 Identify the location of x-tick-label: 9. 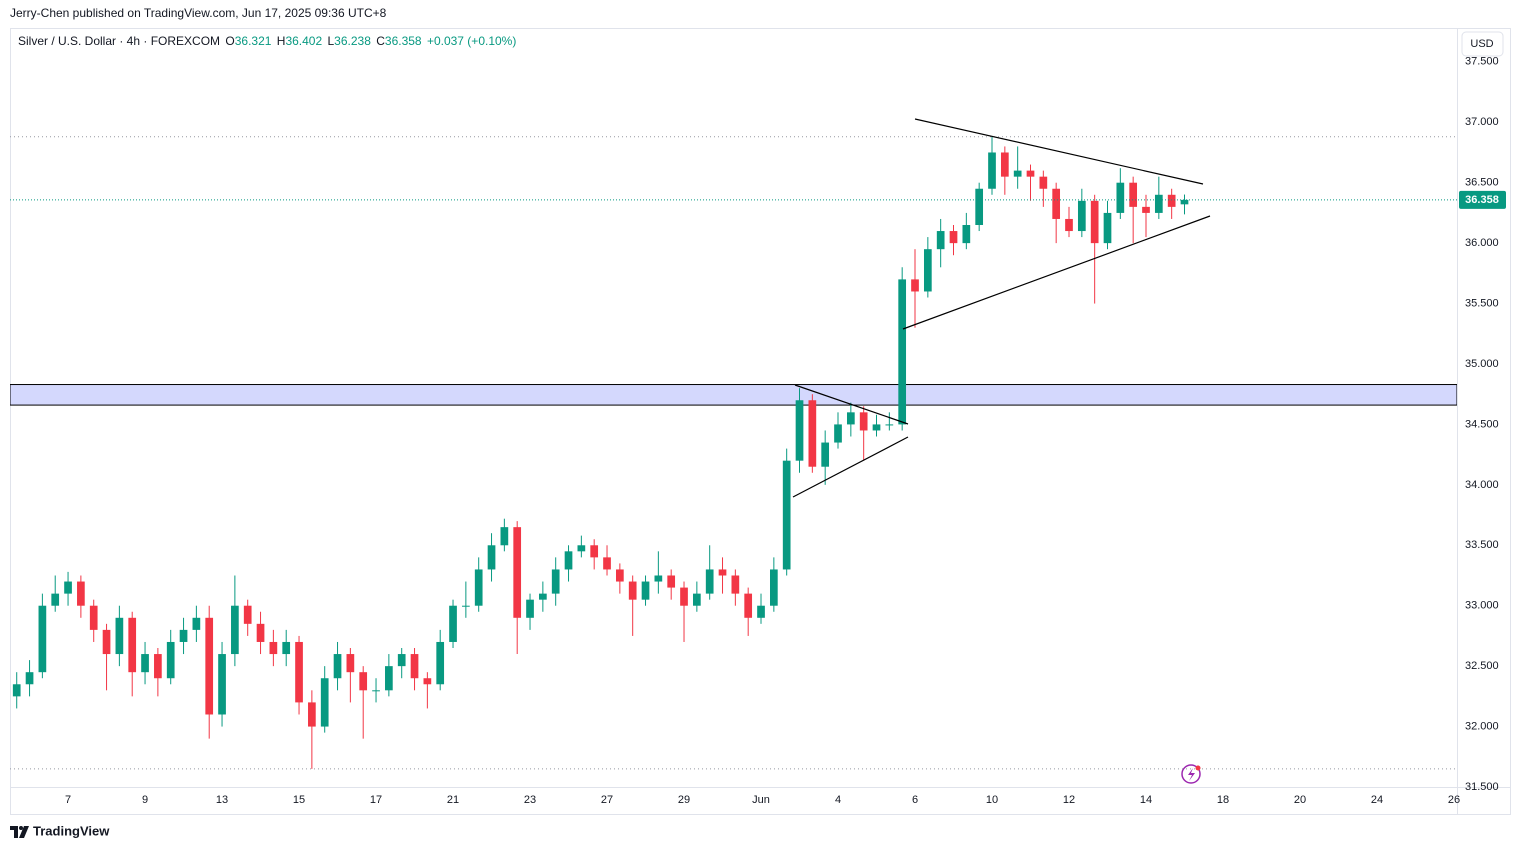
(145, 800).